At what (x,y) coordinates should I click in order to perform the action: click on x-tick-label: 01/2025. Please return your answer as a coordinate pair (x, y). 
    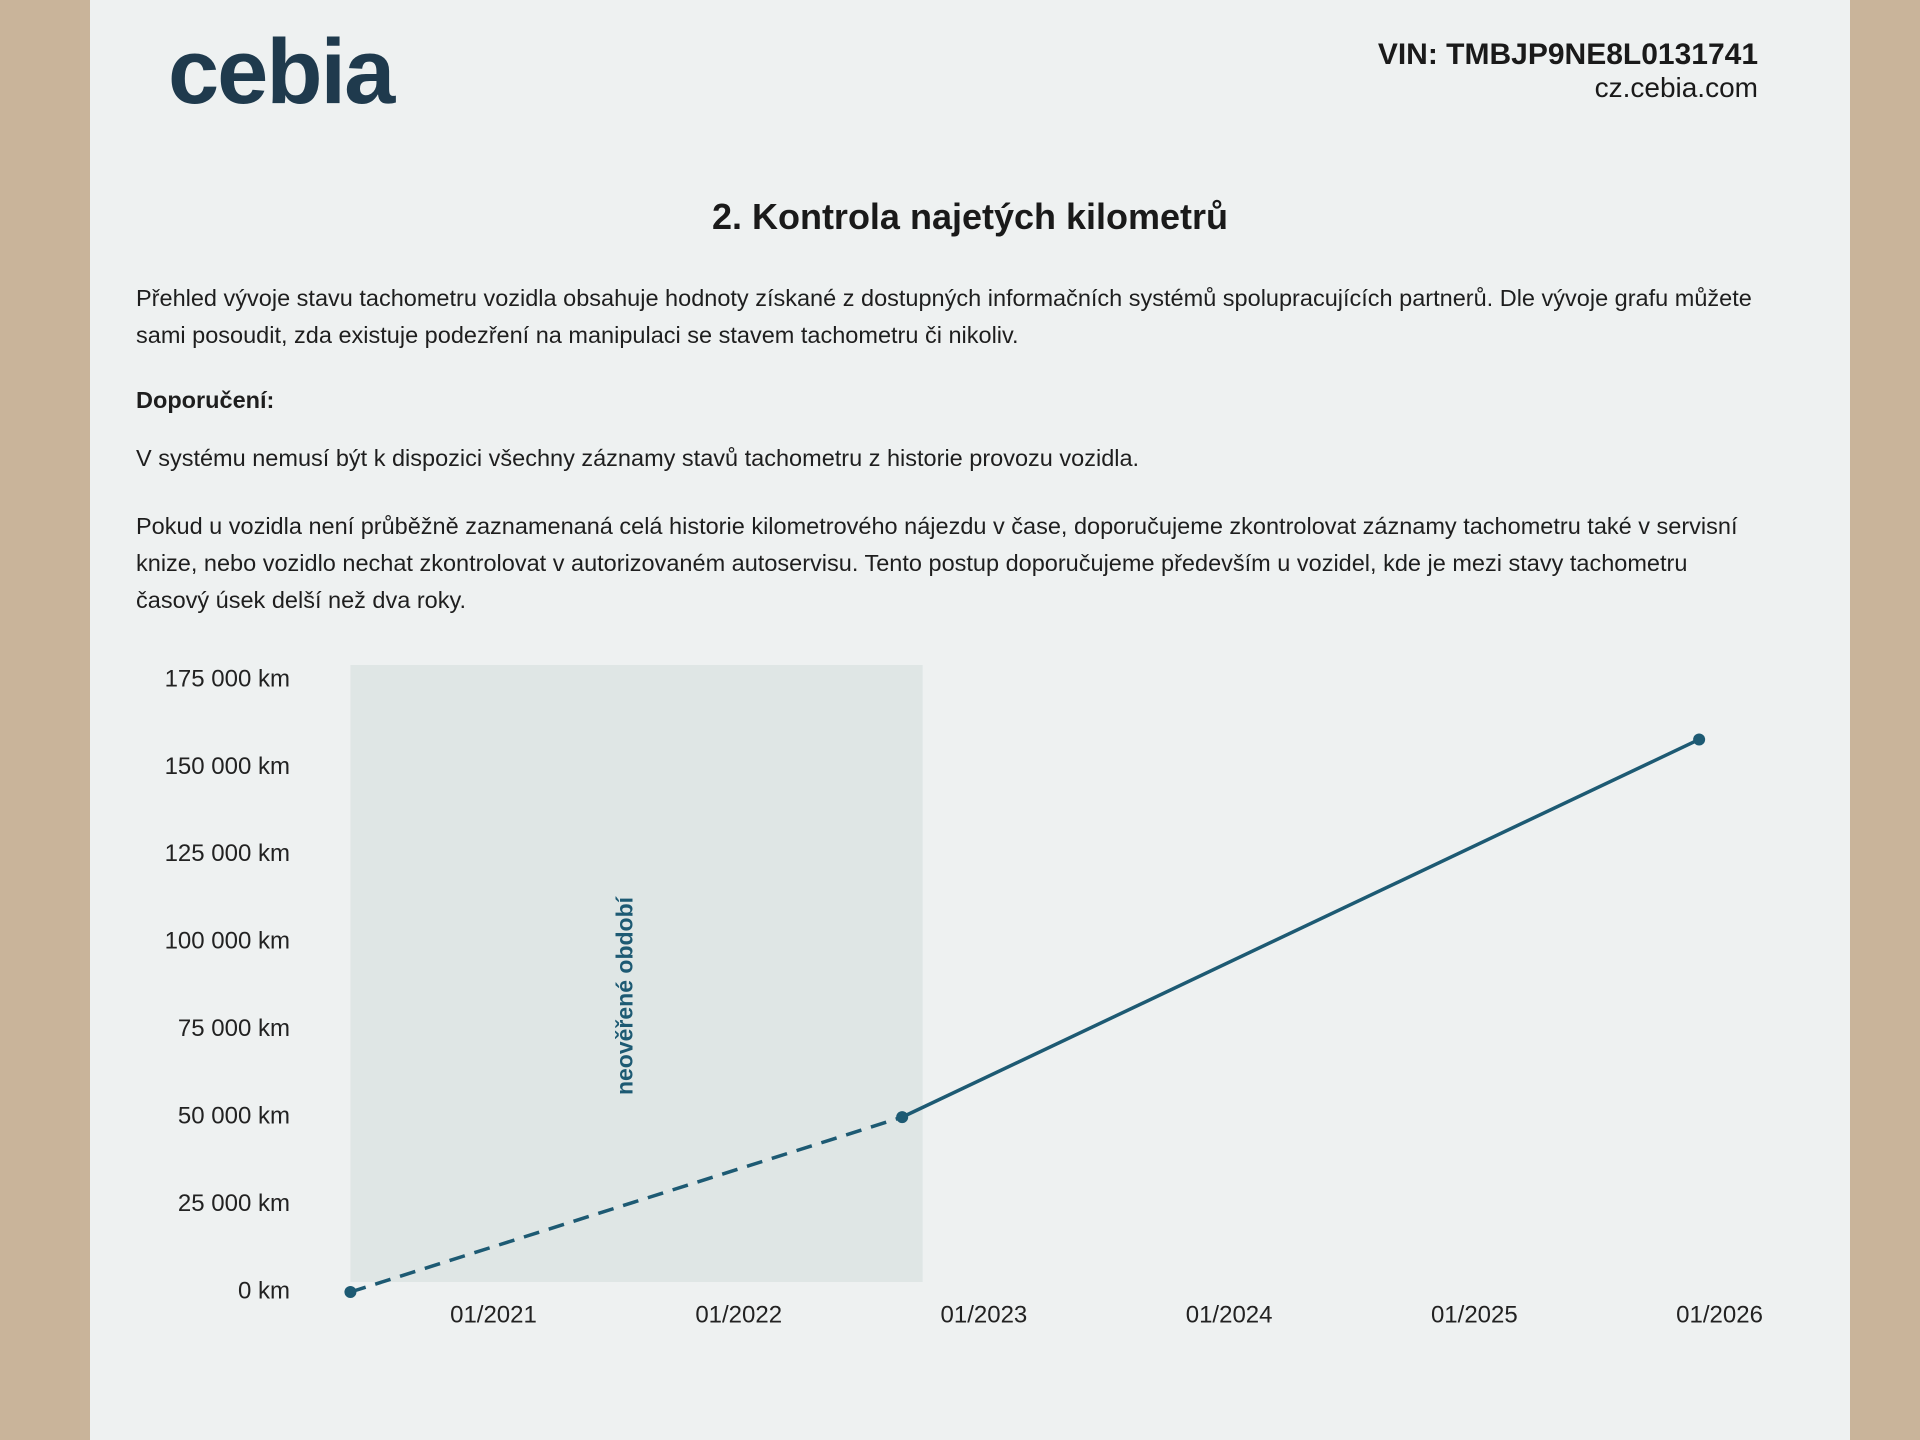
    Looking at the image, I should click on (1474, 1314).